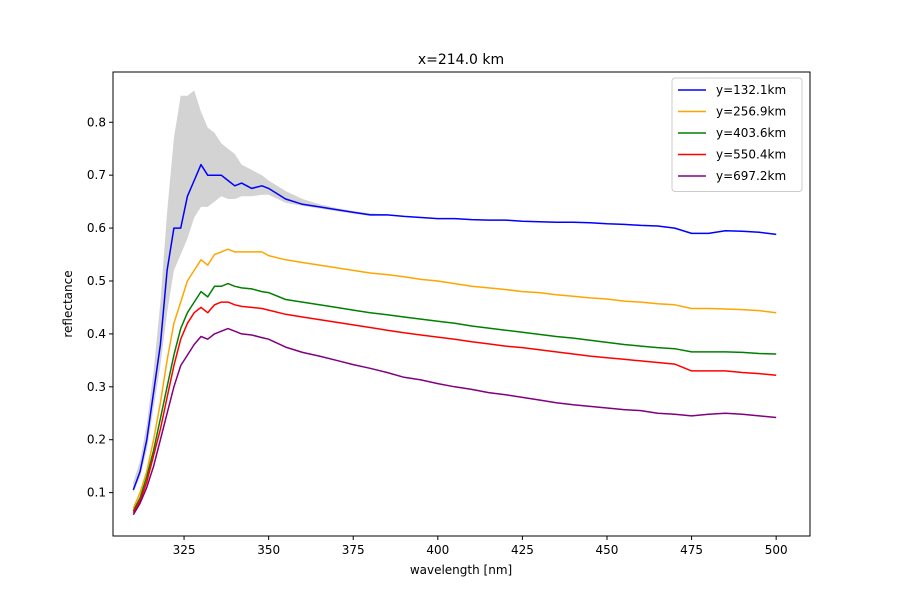 The height and width of the screenshot is (604, 900). I want to click on x-tick-label: 375, so click(353, 550).